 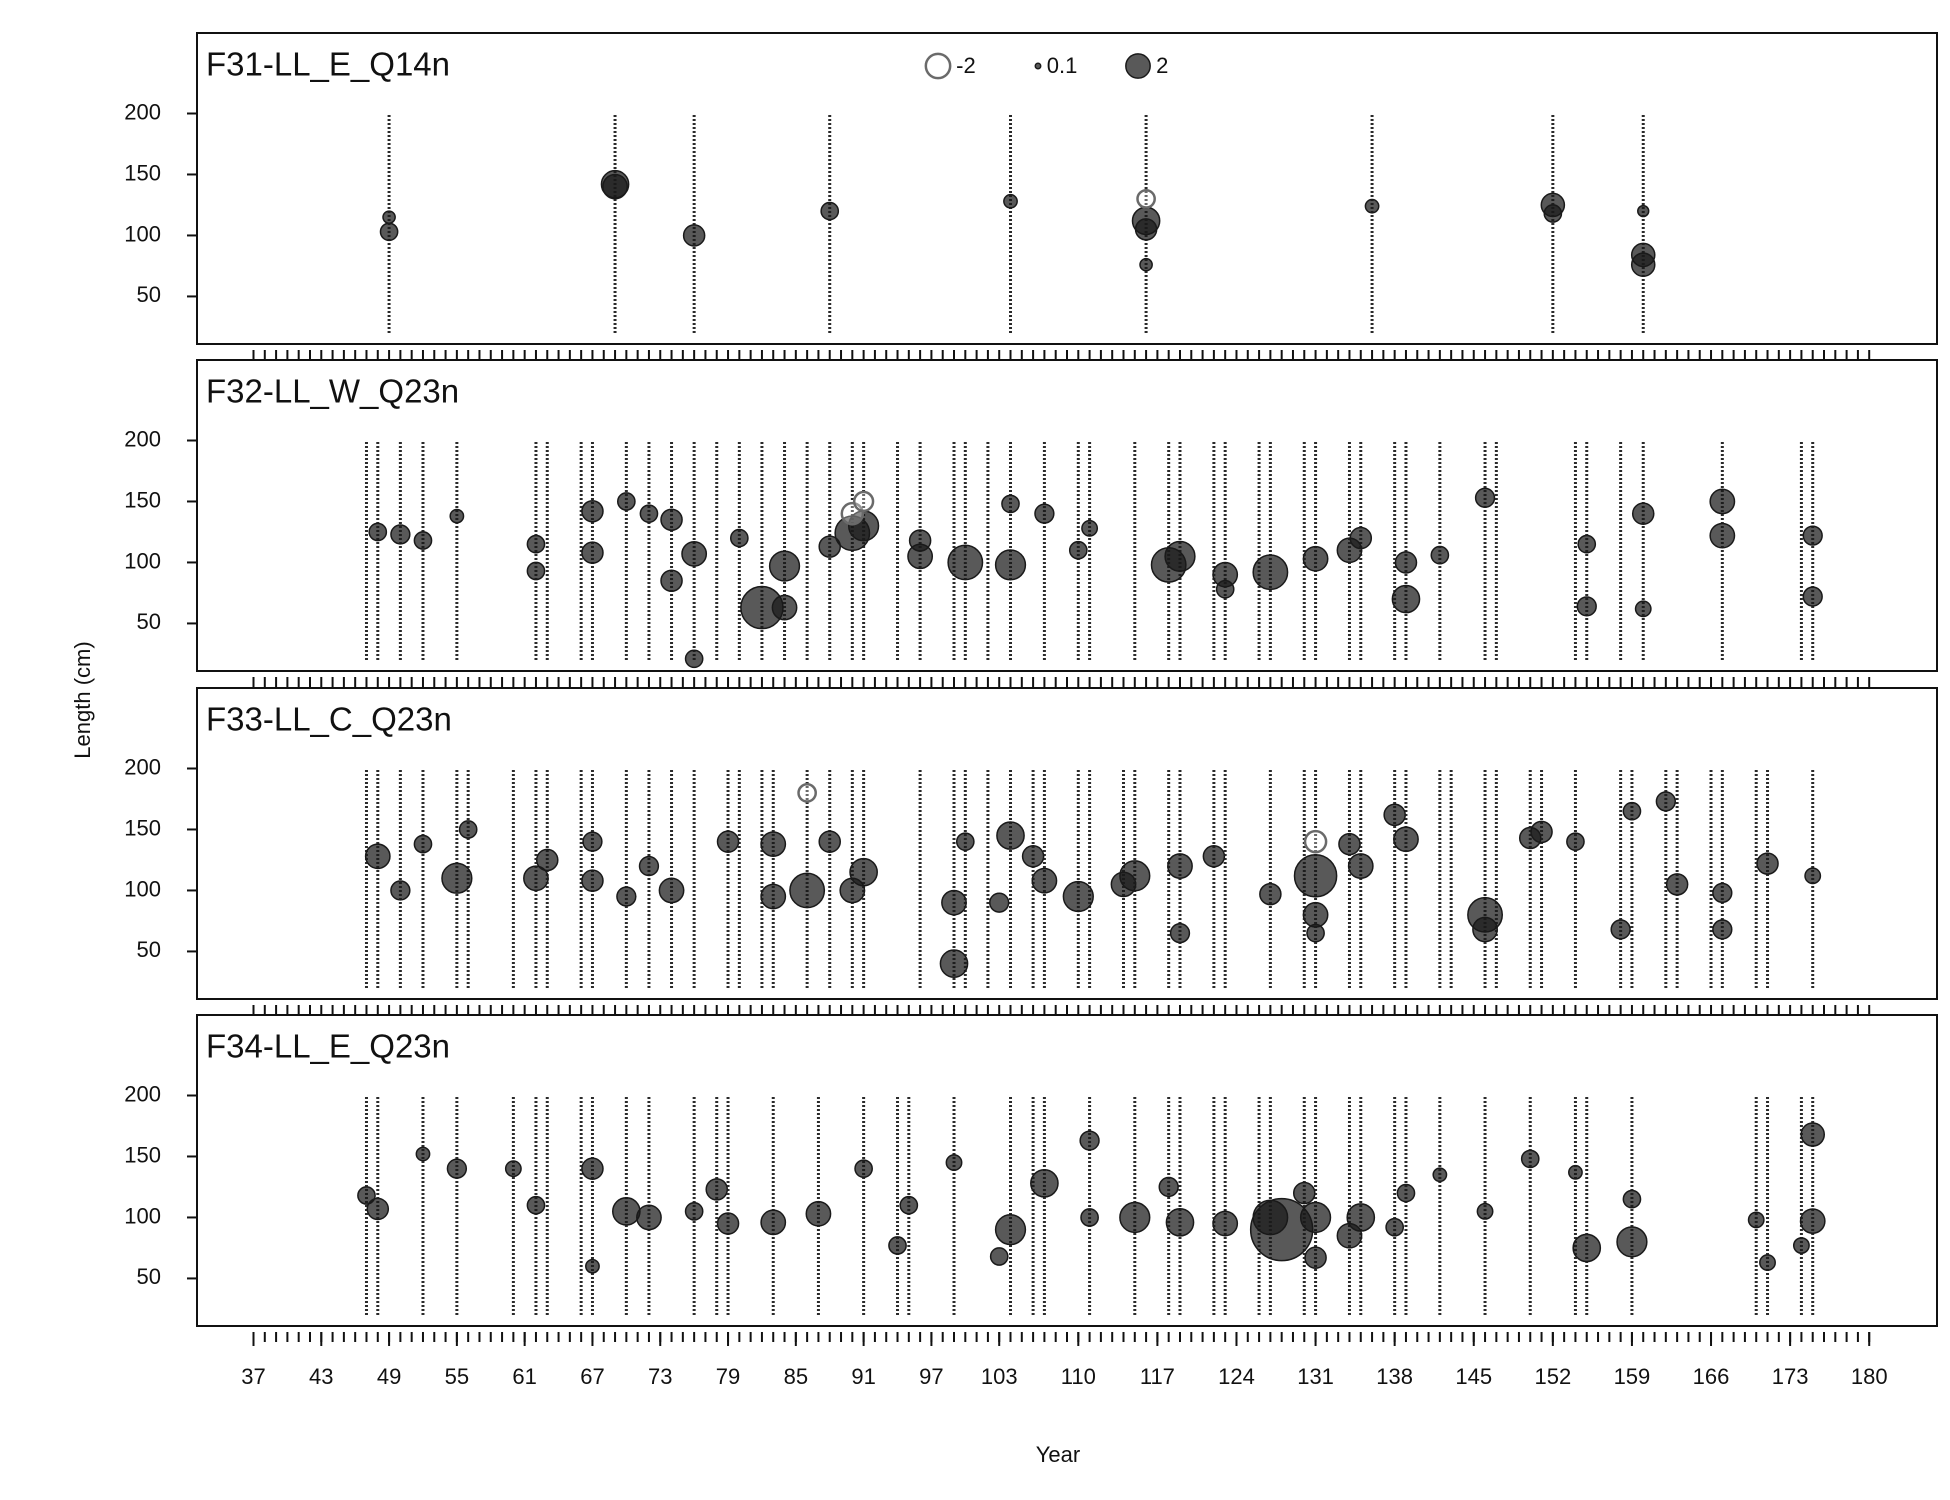 What do you see at coordinates (660, 1376) in the screenshot?
I see `x-tick-label: 73` at bounding box center [660, 1376].